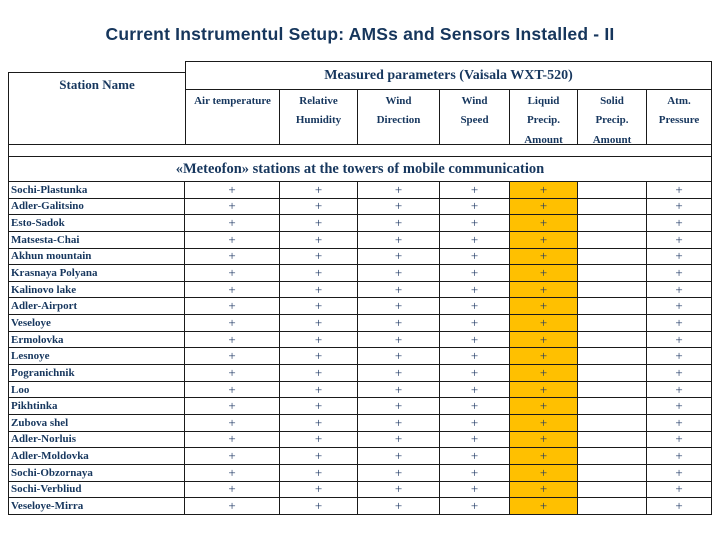 Image resolution: width=720 pixels, height=540 pixels. I want to click on column-header: Liquid Precip. Amount, so click(544, 118).